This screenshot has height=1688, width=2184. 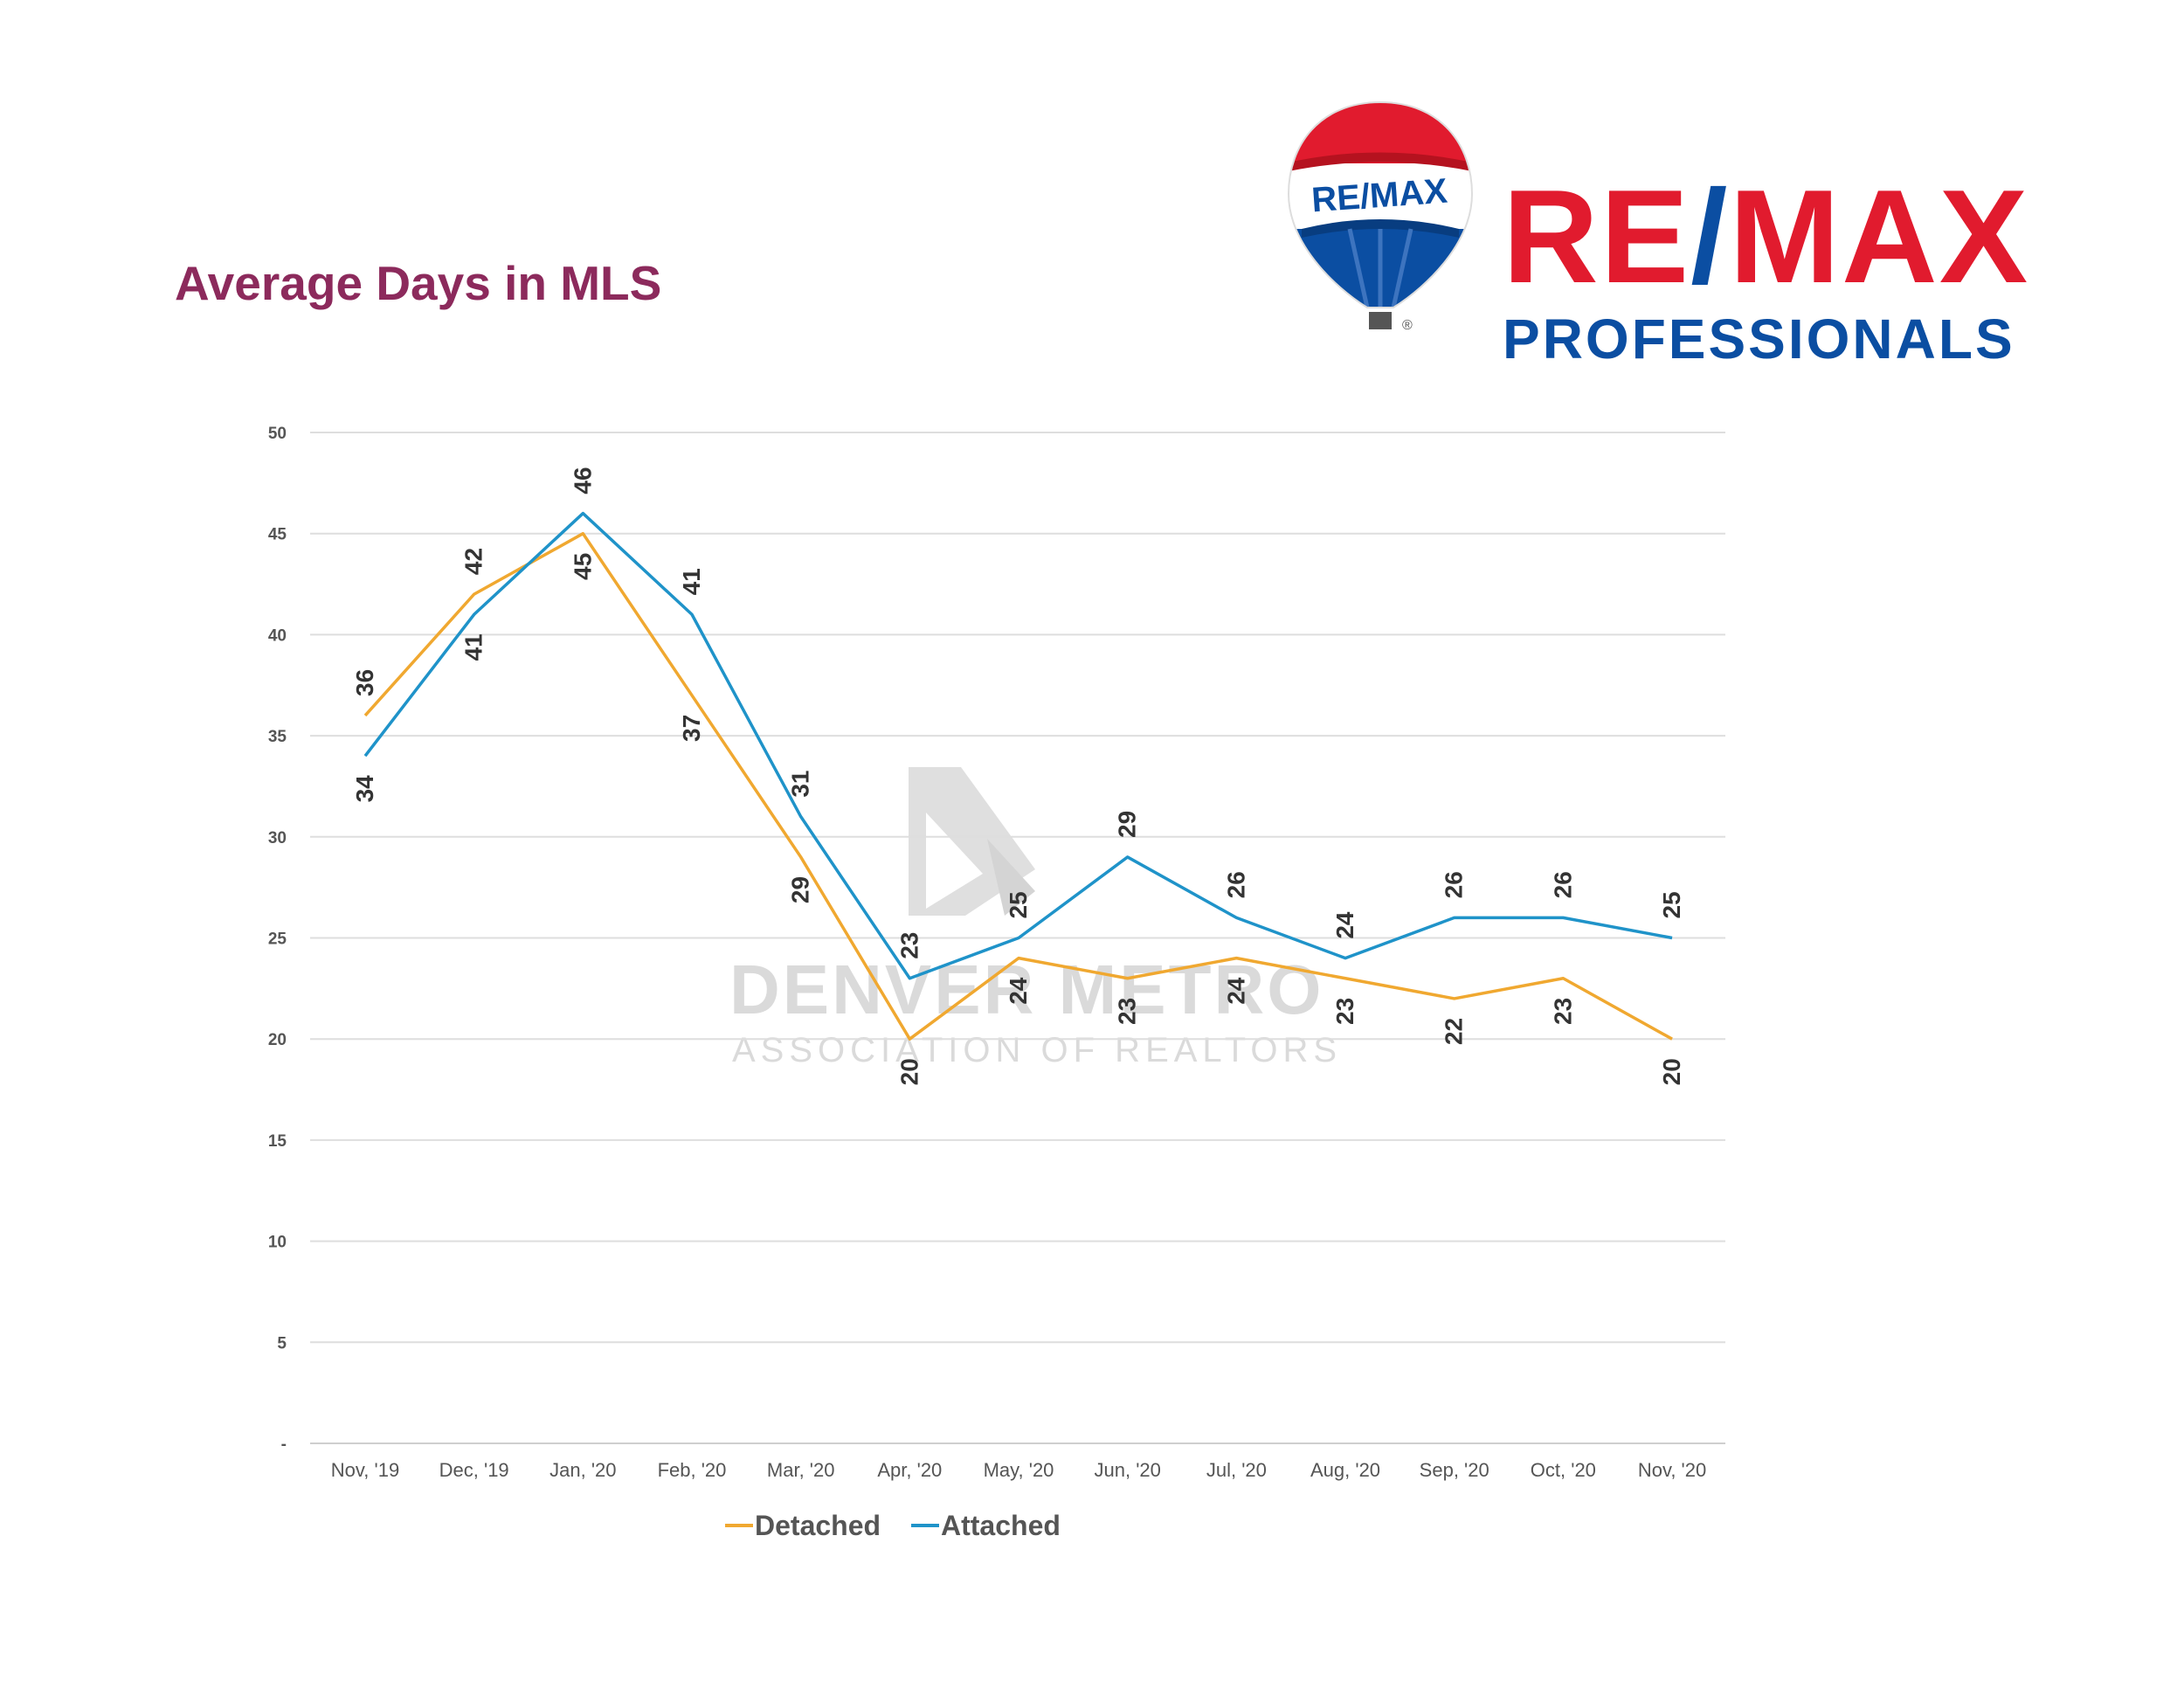 I want to click on page-title: Average Days in MLS, so click(x=418, y=283).